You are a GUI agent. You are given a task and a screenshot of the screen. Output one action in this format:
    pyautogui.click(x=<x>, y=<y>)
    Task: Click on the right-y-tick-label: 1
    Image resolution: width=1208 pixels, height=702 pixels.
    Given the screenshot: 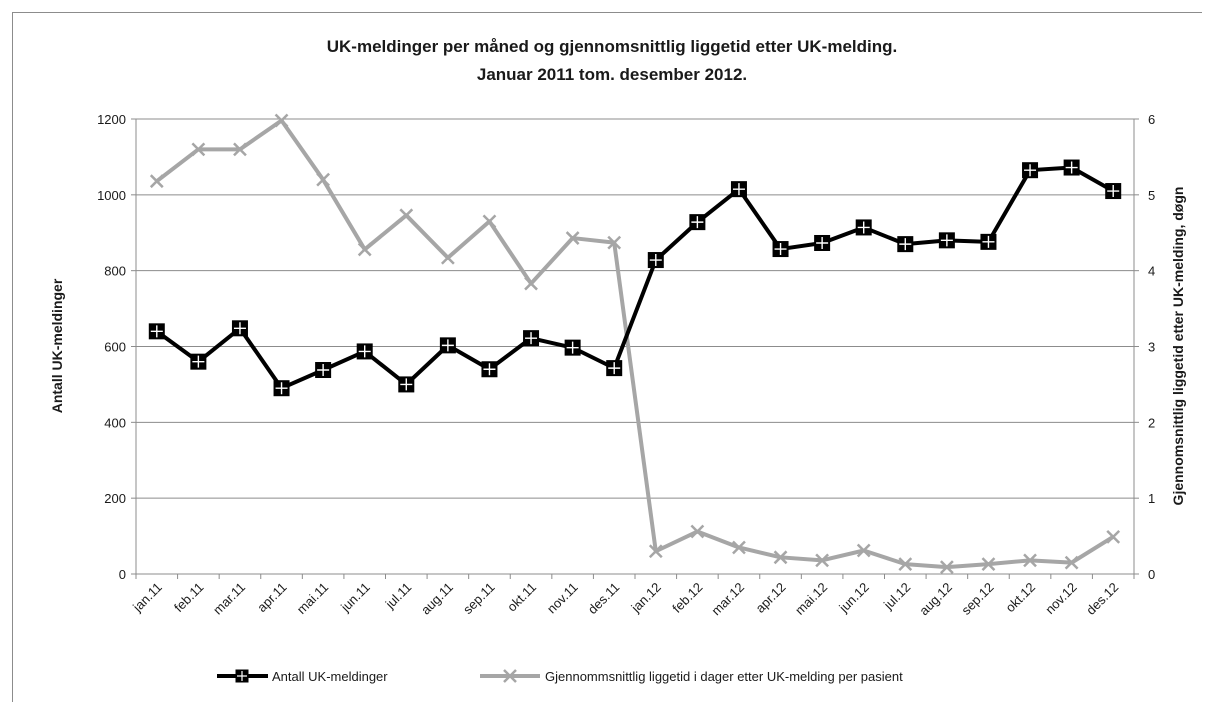 What is the action you would take?
    pyautogui.click(x=1151, y=498)
    